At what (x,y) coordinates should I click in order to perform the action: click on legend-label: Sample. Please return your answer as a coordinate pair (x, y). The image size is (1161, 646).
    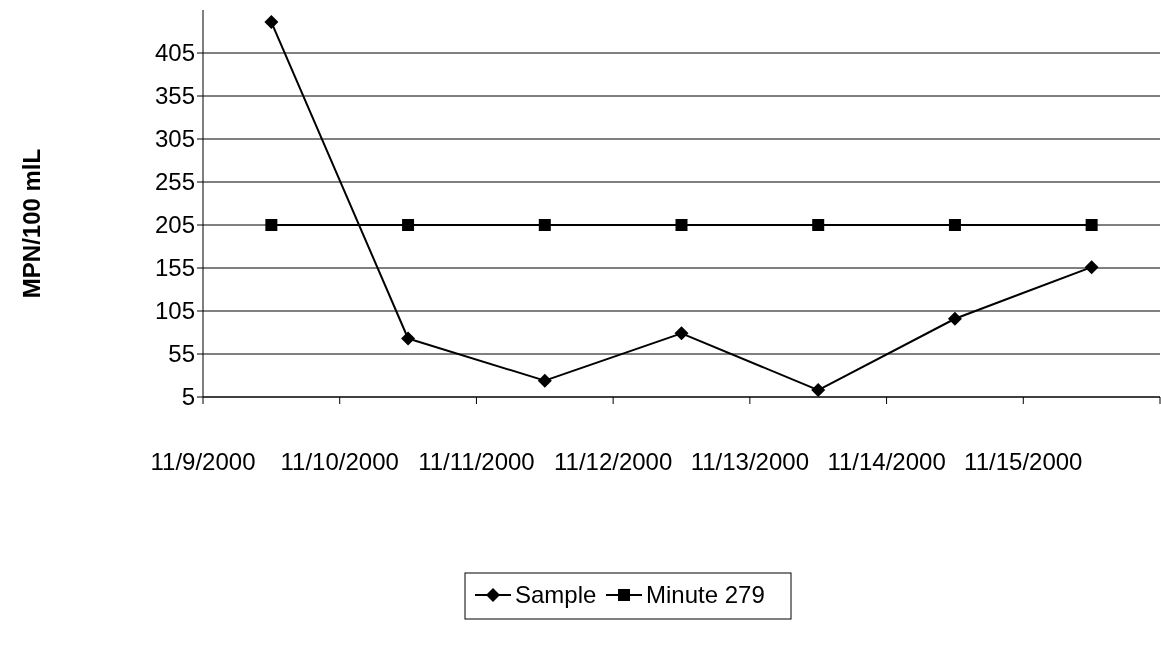
    Looking at the image, I should click on (556, 595).